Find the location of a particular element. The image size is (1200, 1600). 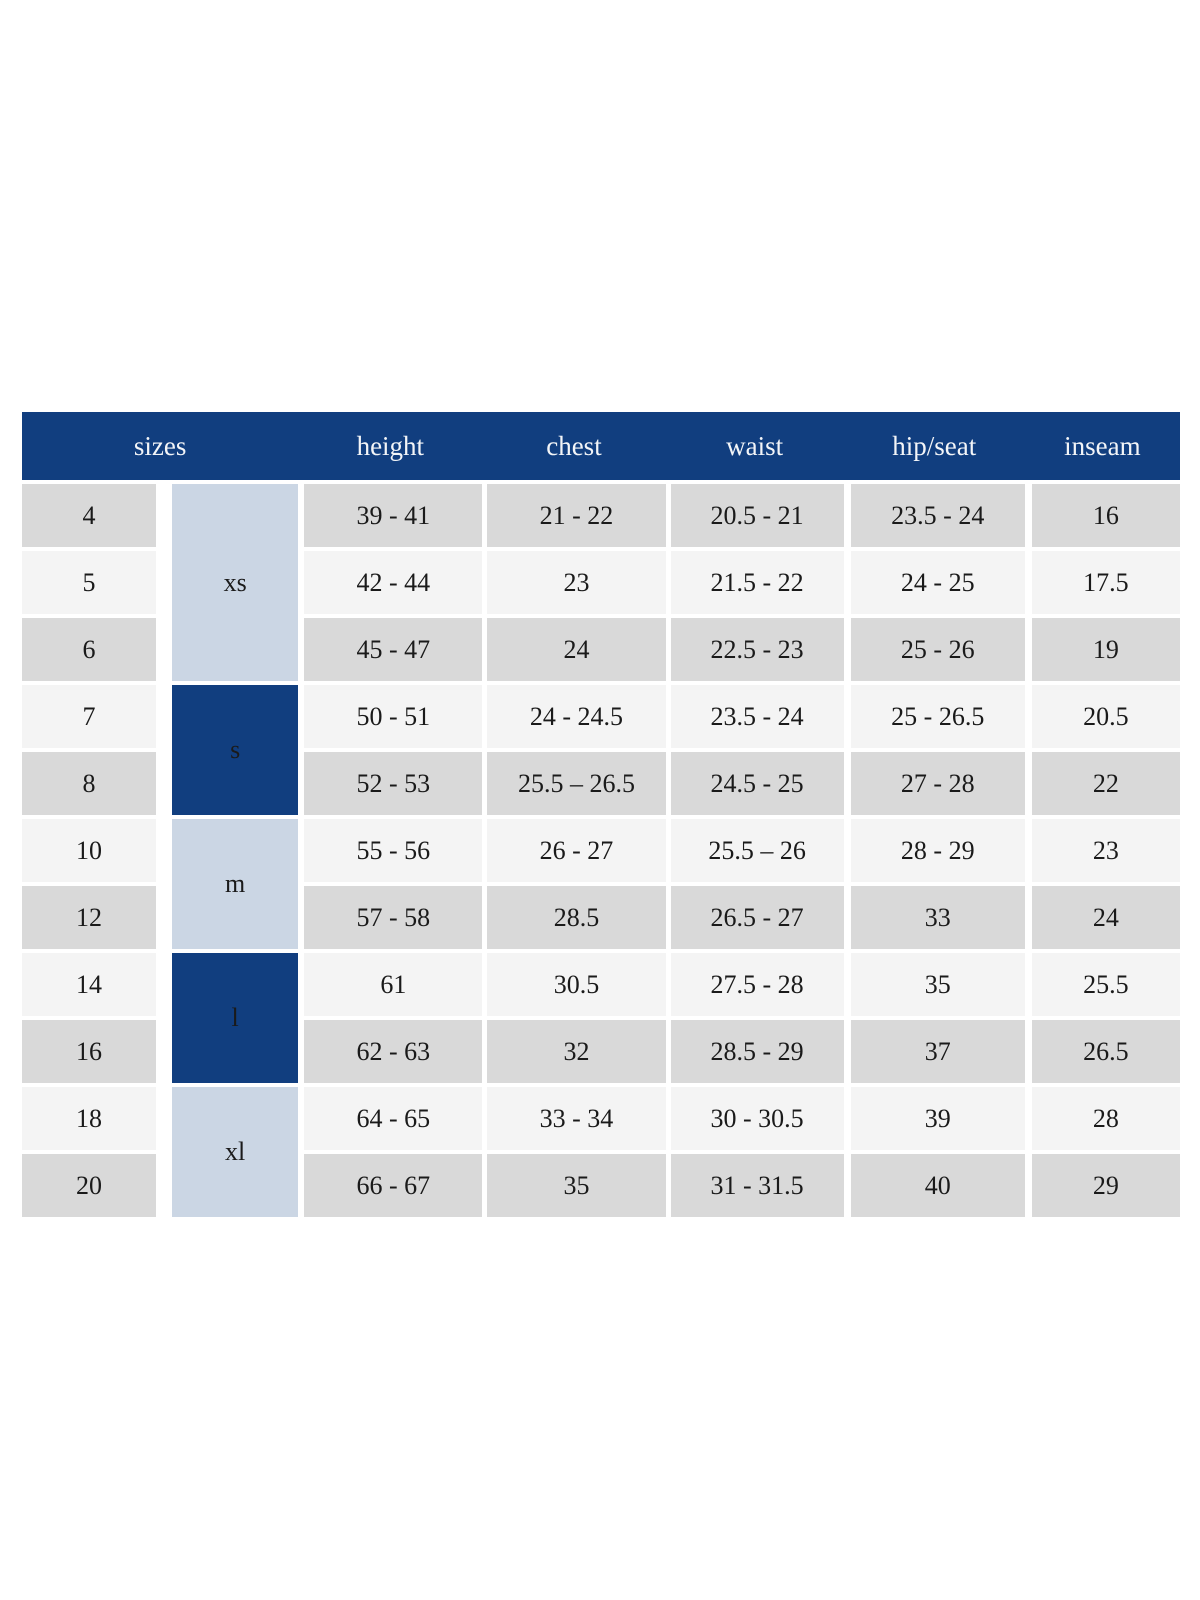

size-number-cell: 16 is located at coordinates (89, 1049).